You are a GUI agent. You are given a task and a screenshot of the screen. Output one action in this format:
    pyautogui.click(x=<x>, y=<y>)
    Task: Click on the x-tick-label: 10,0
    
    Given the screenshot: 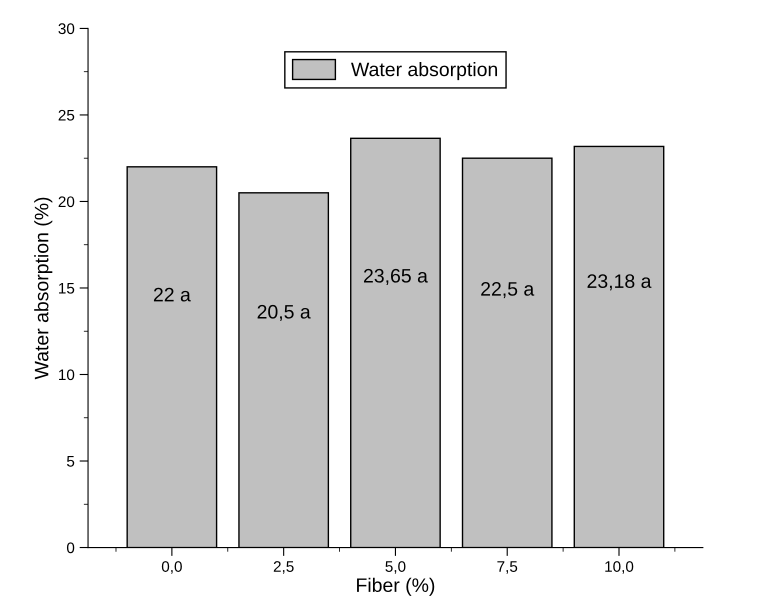 What is the action you would take?
    pyautogui.click(x=619, y=567)
    